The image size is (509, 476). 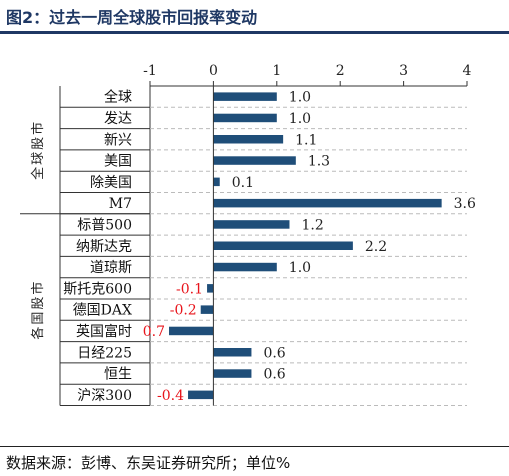 I want to click on category-label: 恒生, so click(x=118, y=375).